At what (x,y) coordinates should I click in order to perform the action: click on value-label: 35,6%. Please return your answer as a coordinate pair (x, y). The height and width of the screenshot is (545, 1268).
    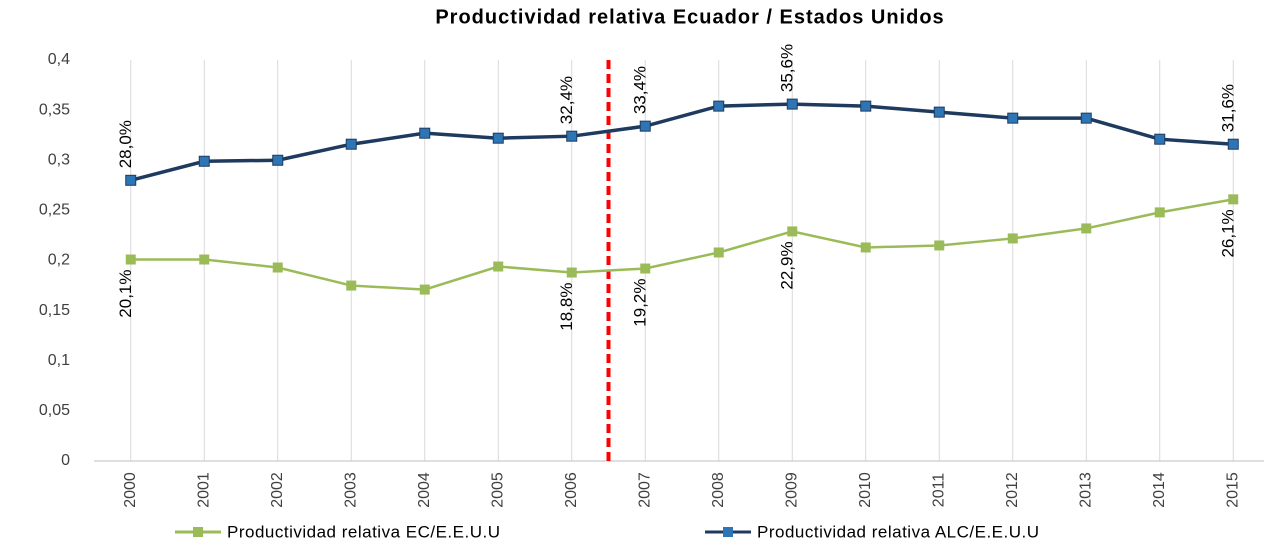
    Looking at the image, I should click on (787, 68).